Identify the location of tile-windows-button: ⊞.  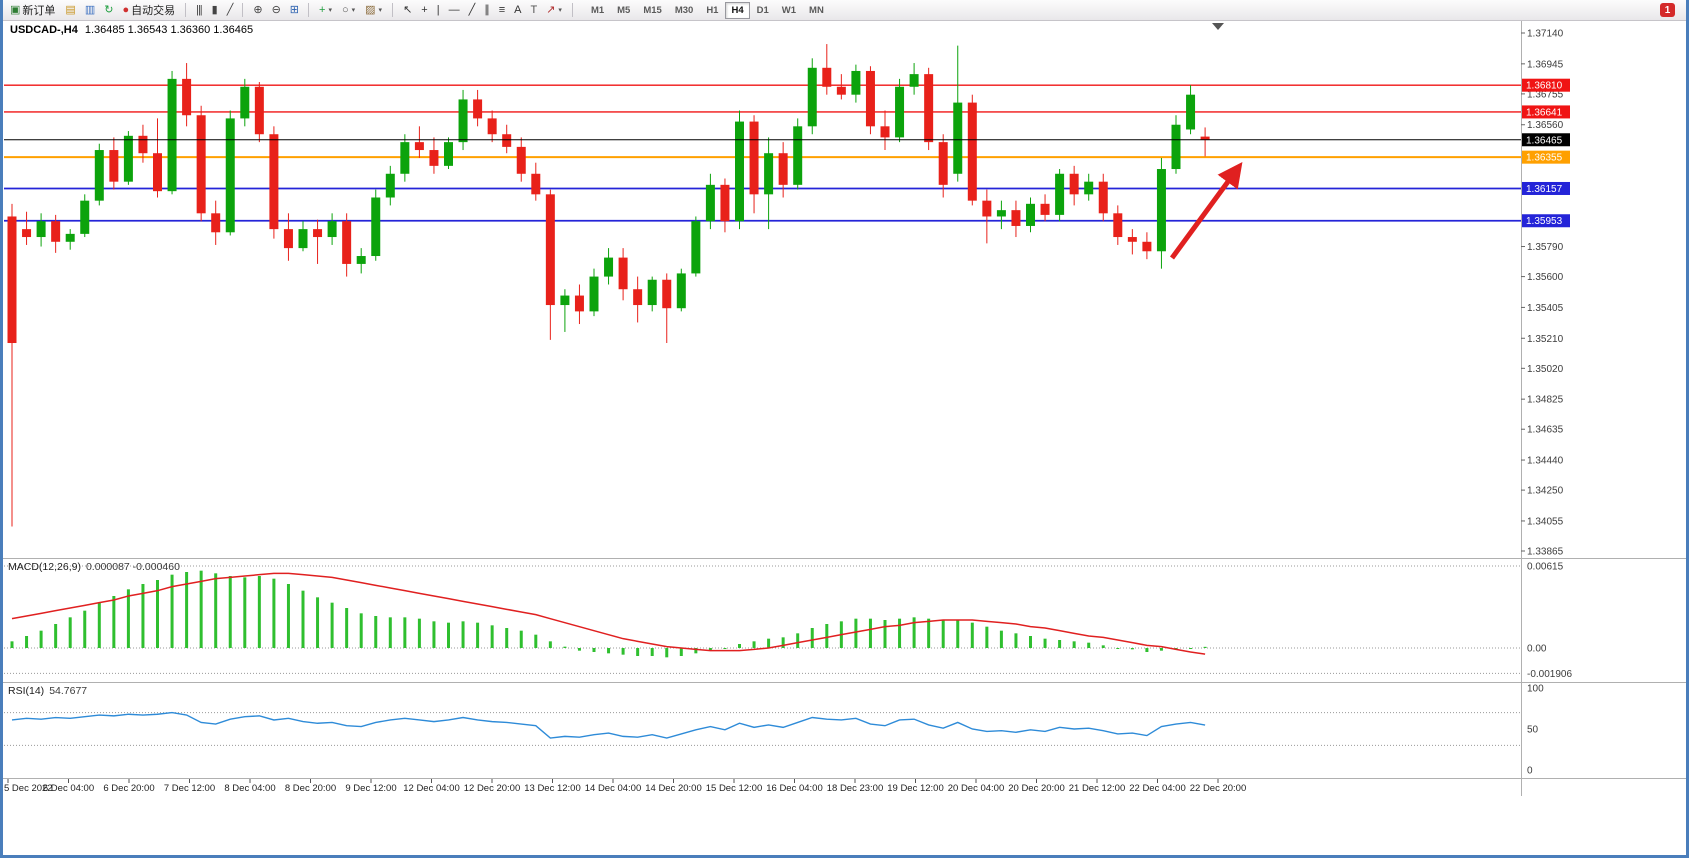
(294, 10).